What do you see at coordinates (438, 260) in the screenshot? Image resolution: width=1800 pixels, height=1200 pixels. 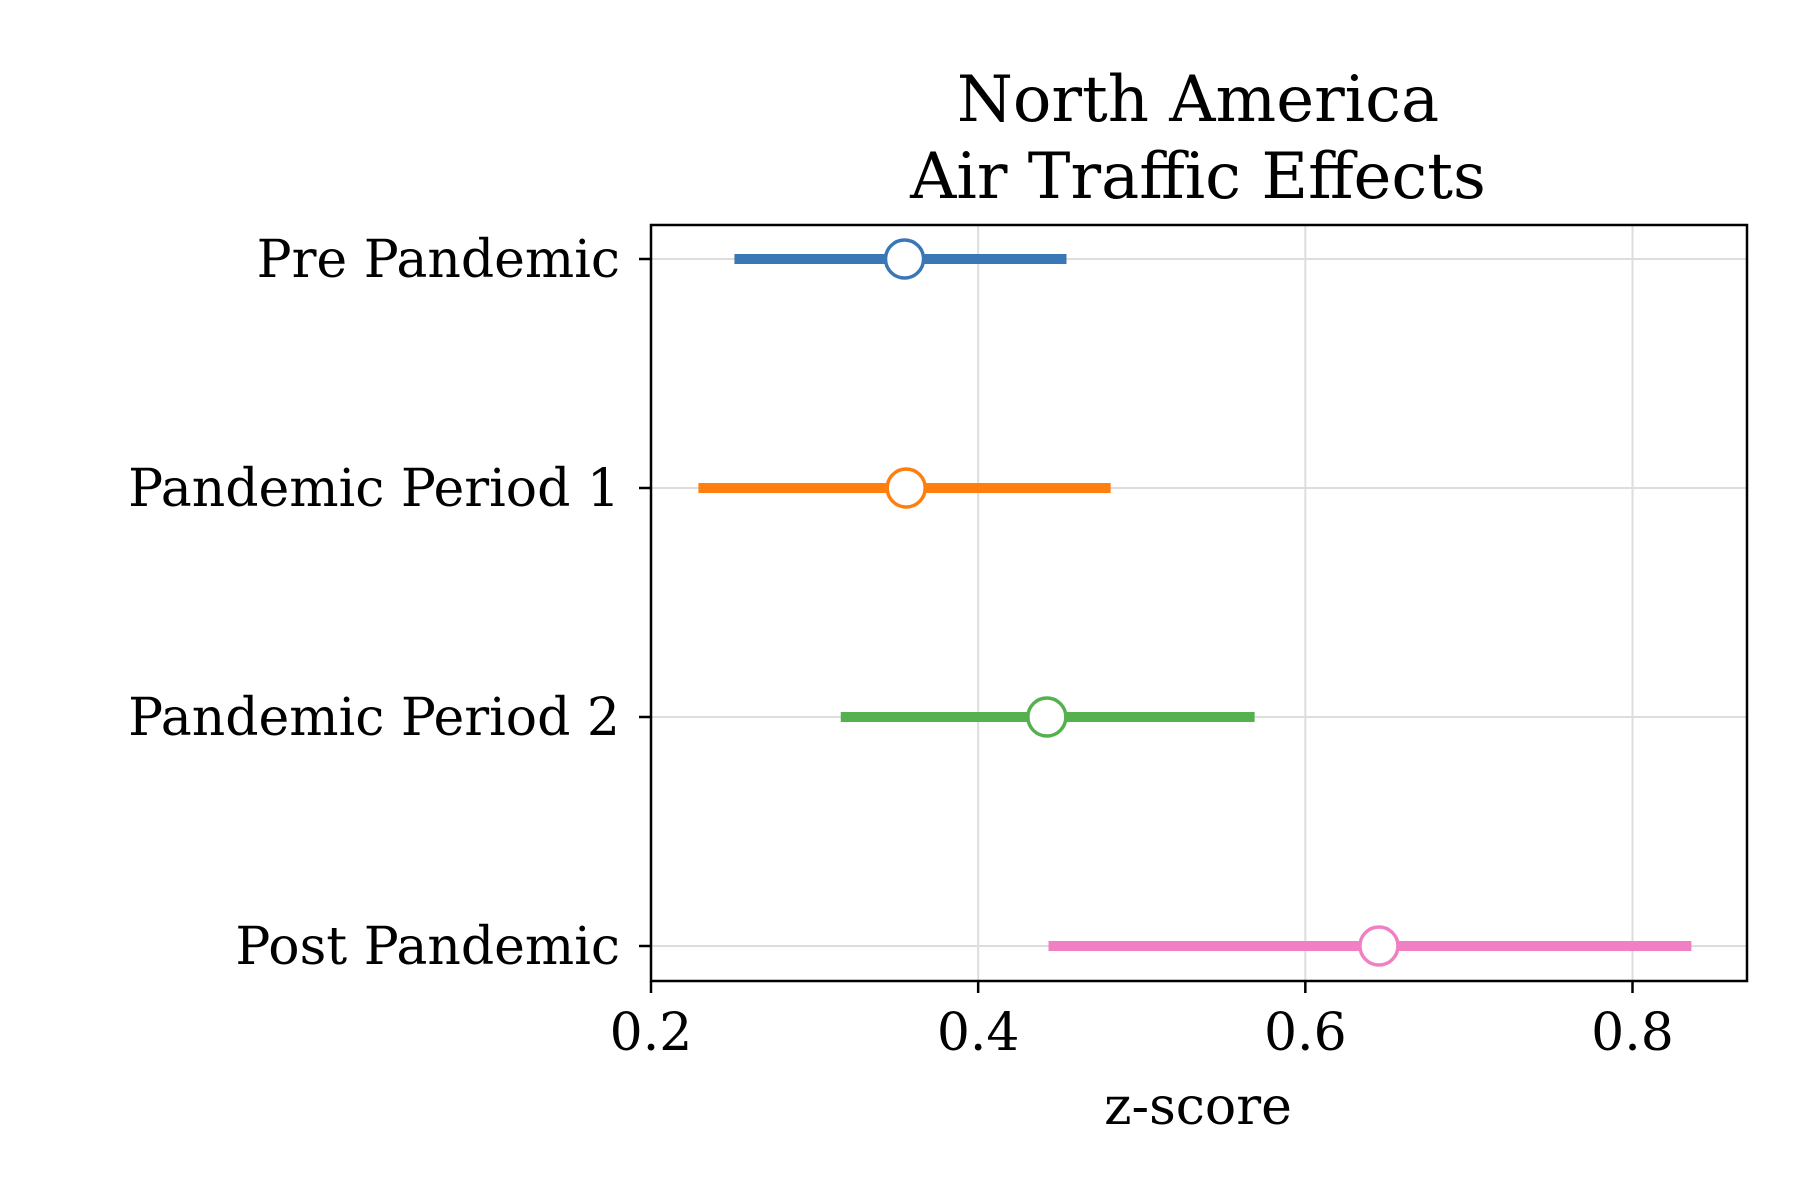 I see `y-tick-label: Pre Pandemic` at bounding box center [438, 260].